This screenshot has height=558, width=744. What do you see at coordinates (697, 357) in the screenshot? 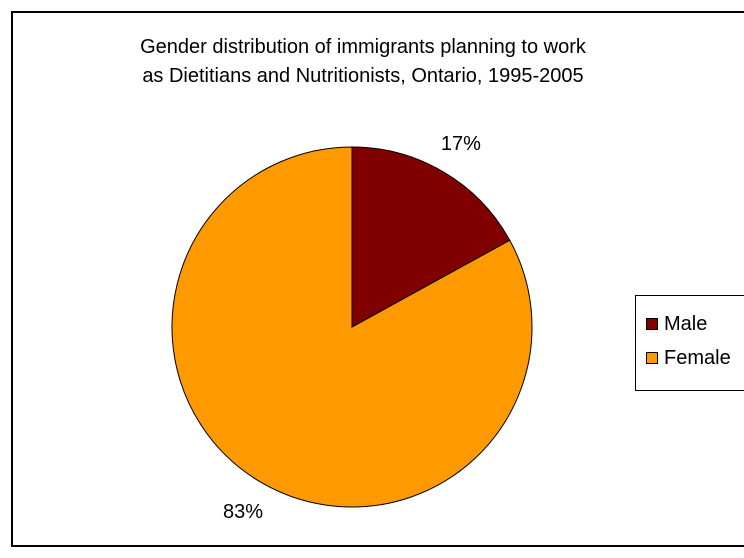
I see `legend-label-female: Female` at bounding box center [697, 357].